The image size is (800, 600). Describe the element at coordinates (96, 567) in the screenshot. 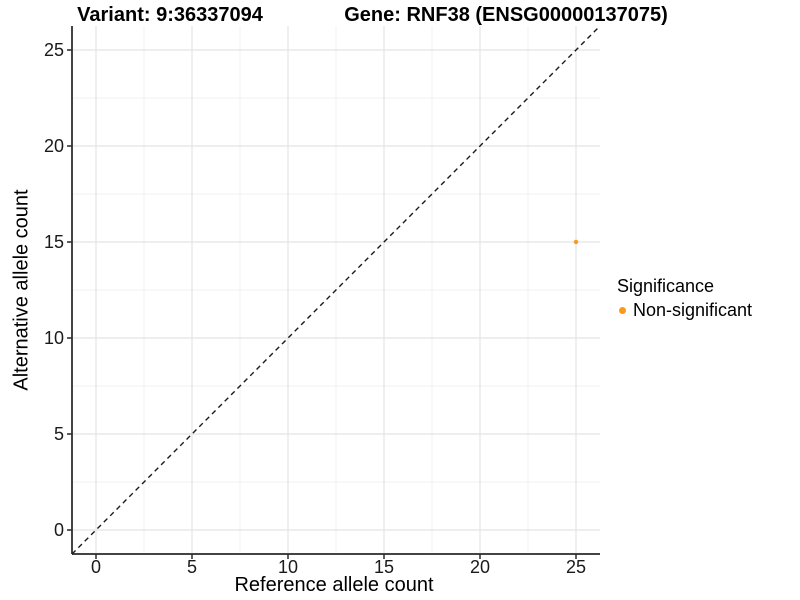

I see `x-tick-label: 0` at that location.